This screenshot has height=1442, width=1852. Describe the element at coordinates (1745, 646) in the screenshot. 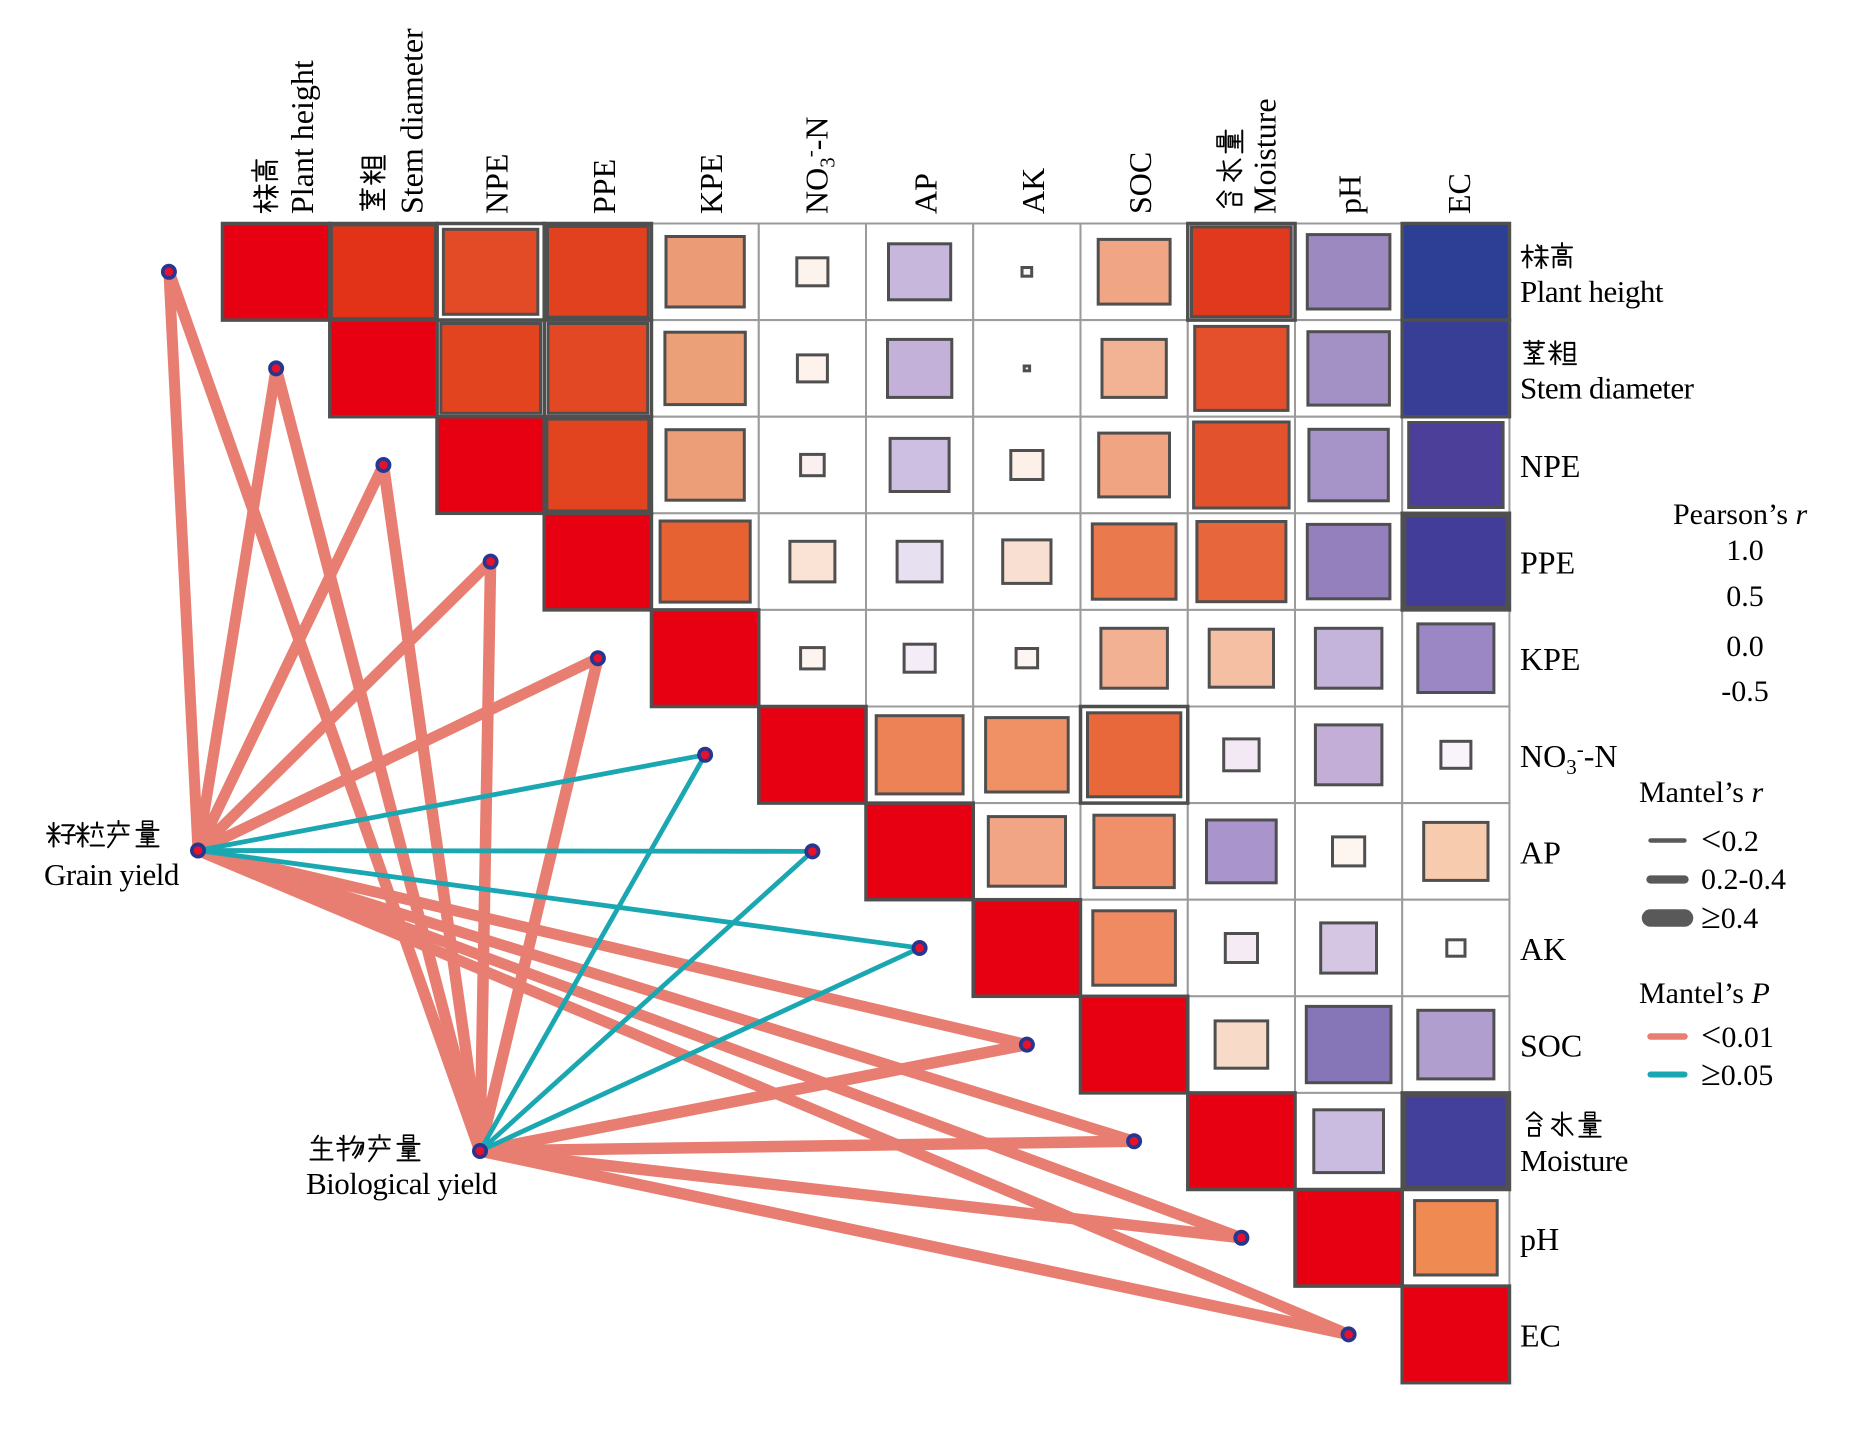

I see `svg-text: 0.0` at that location.